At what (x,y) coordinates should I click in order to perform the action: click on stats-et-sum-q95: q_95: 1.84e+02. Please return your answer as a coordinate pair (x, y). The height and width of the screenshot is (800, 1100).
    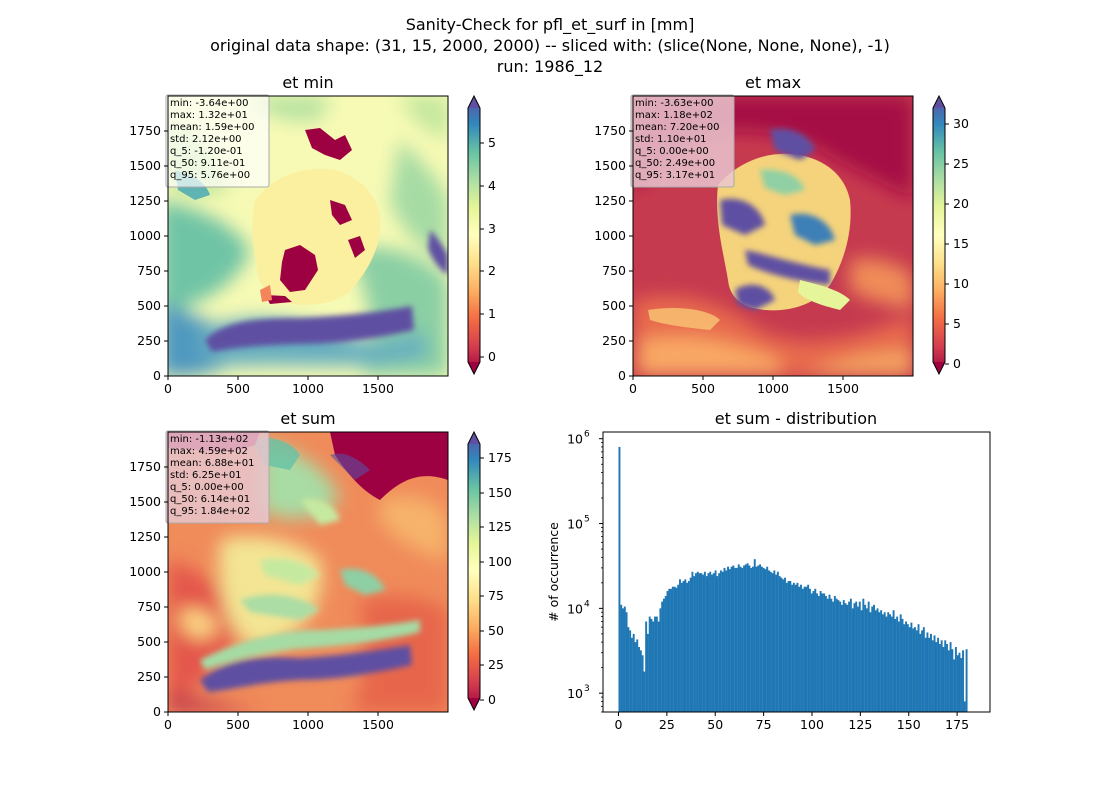
    Looking at the image, I should click on (210, 511).